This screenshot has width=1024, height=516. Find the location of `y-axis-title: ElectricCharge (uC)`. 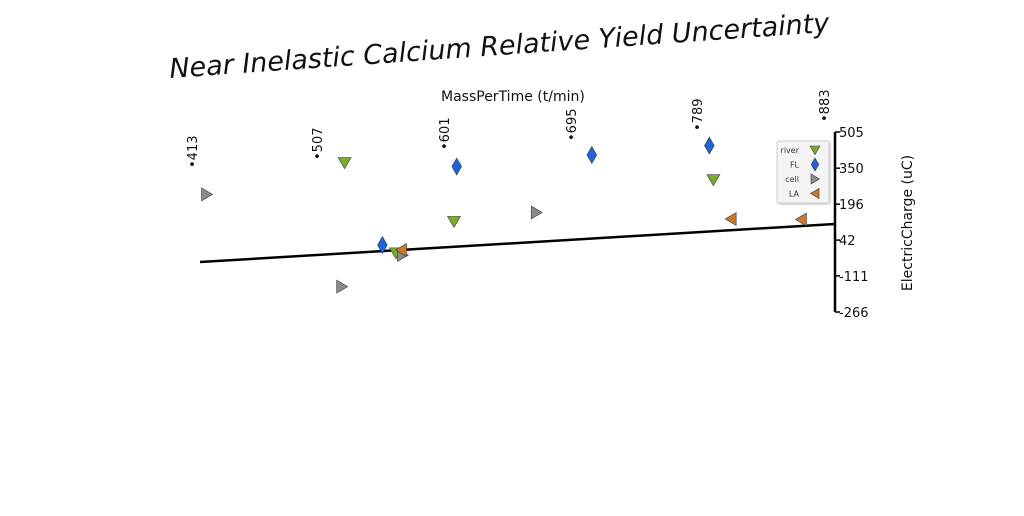

y-axis-title: ElectricCharge (uC) is located at coordinates (908, 223).